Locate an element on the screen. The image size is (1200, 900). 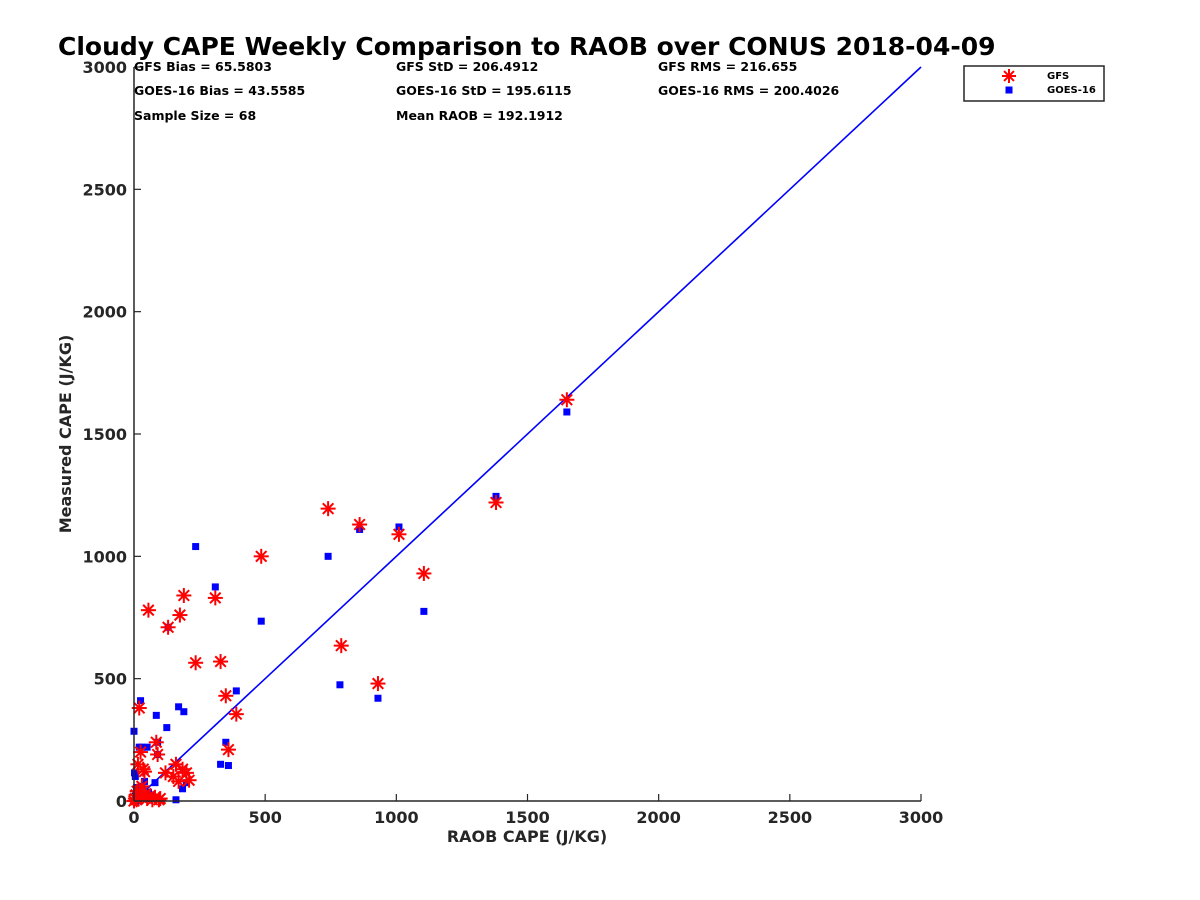
x-tick-label: 1500 is located at coordinates (527, 817).